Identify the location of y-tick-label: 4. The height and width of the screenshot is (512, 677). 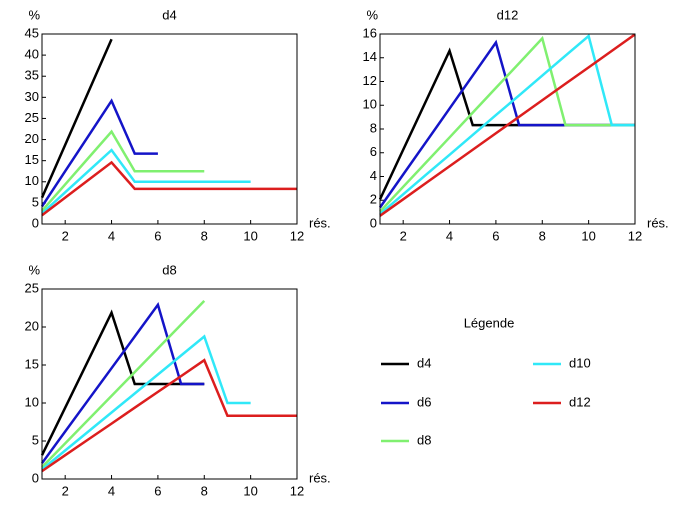
(373, 175).